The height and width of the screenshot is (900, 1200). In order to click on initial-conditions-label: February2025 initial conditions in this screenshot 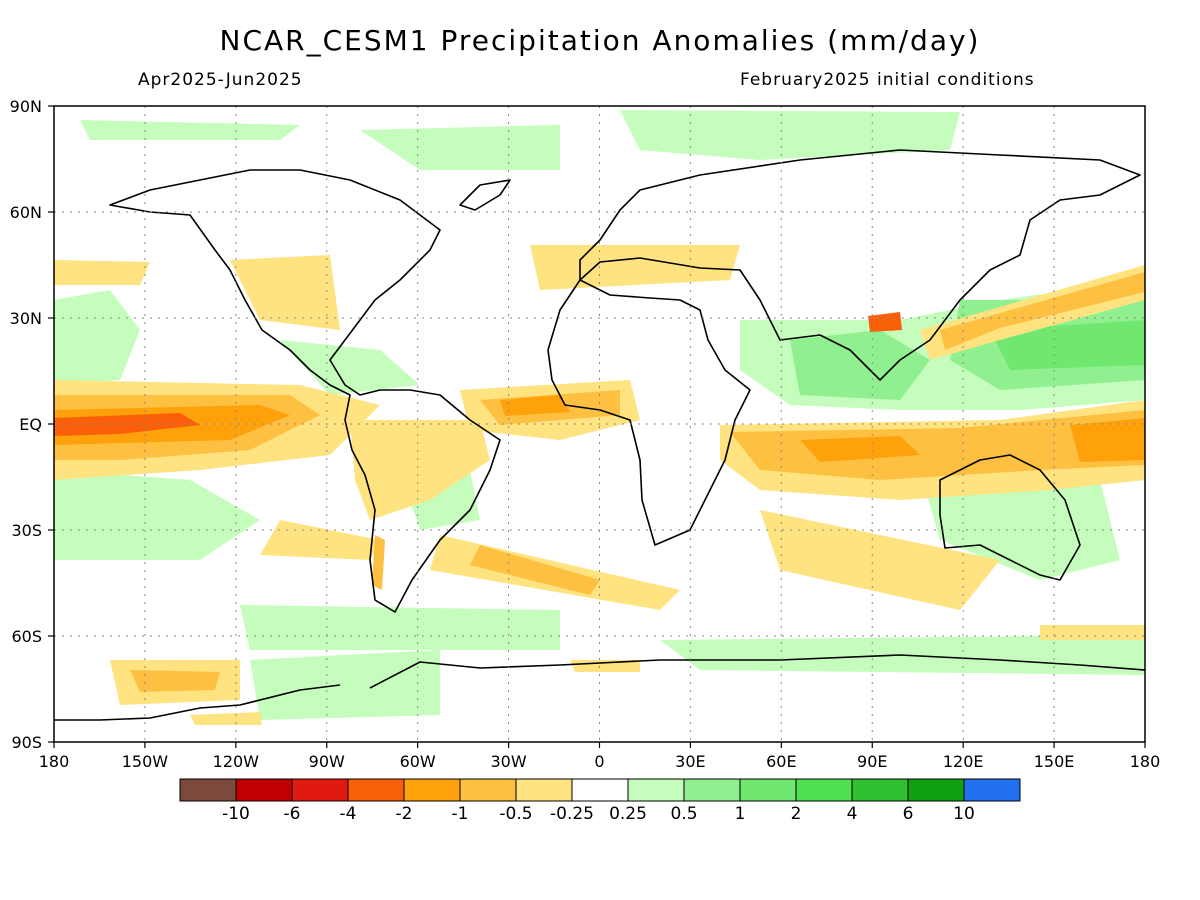, I will do `click(887, 80)`.